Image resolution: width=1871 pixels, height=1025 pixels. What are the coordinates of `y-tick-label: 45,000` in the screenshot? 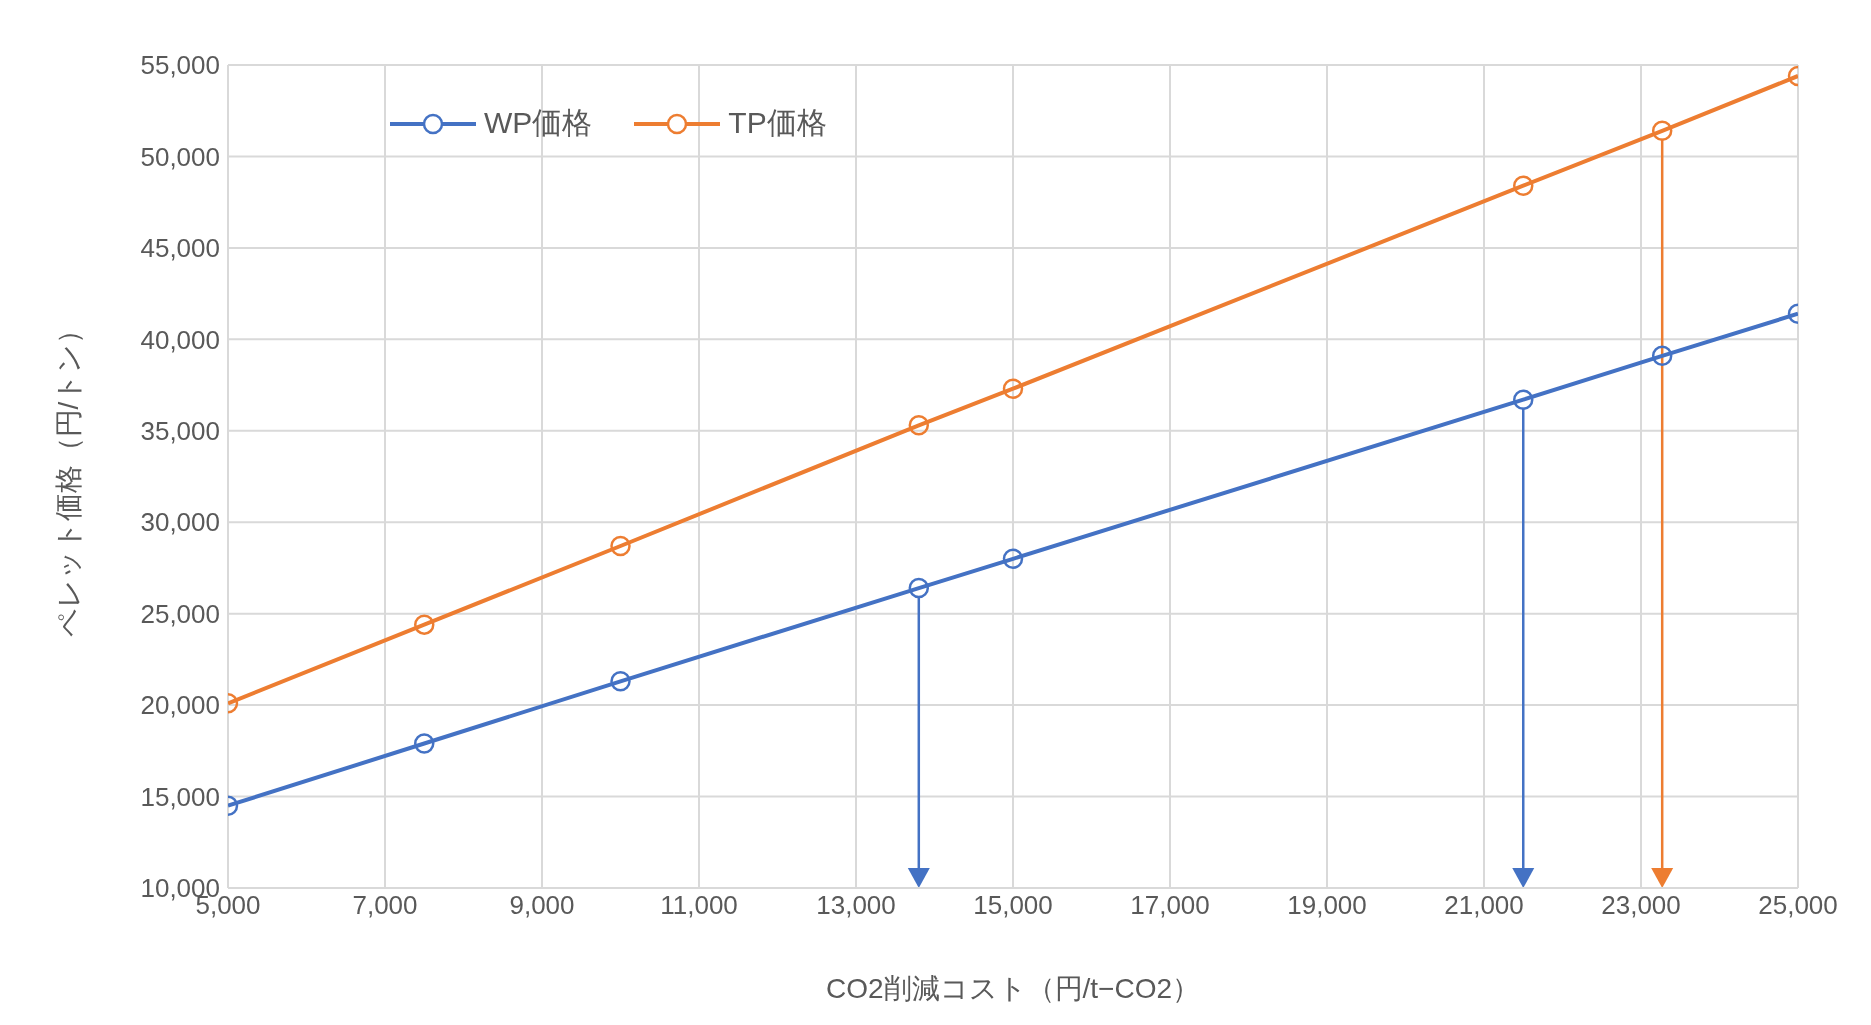 It's located at (180, 248).